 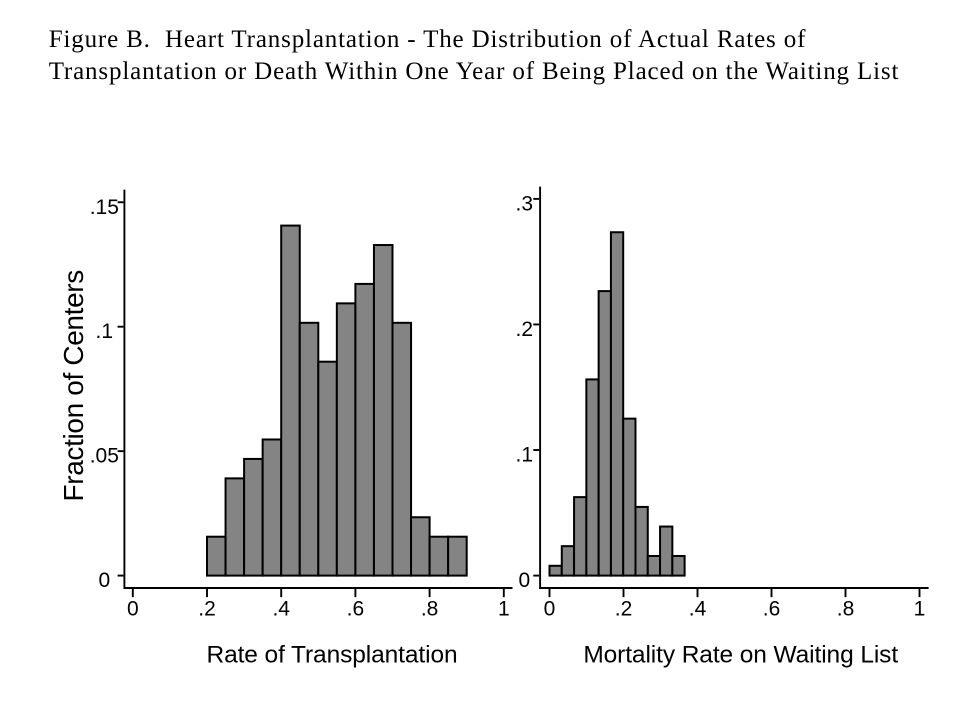 What do you see at coordinates (331, 655) in the screenshot?
I see `x-axis-title-left: Rate of Transplantation` at bounding box center [331, 655].